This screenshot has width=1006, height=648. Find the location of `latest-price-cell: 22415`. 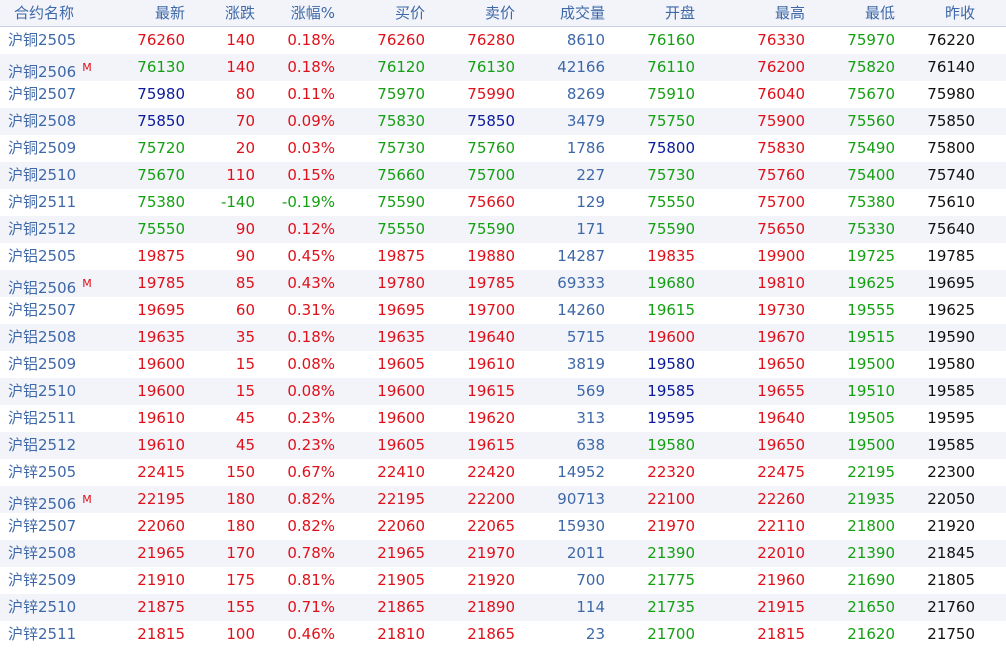

latest-price-cell: 22415 is located at coordinates (161, 472).